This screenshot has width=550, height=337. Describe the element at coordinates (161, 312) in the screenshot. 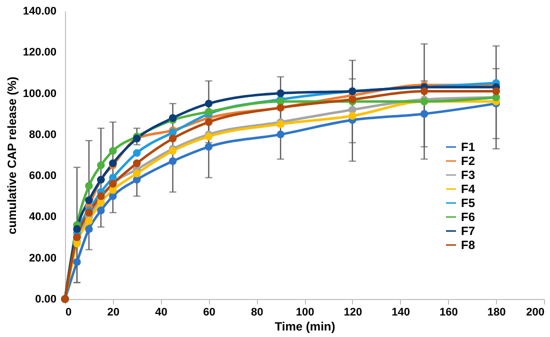

I see `x-tick-label: 40` at that location.